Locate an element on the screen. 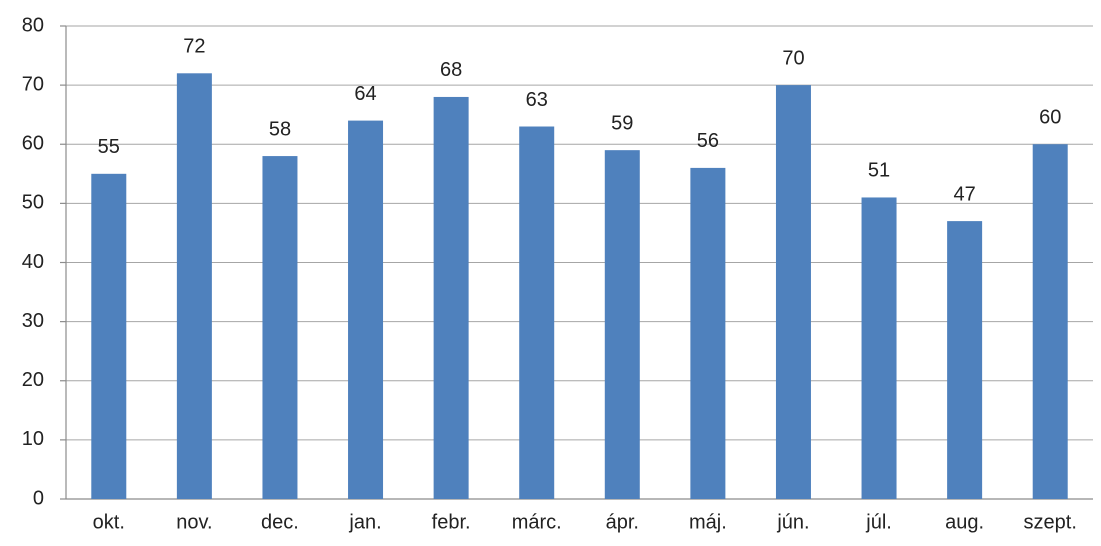  y-tick-label: 70 is located at coordinates (33, 84).